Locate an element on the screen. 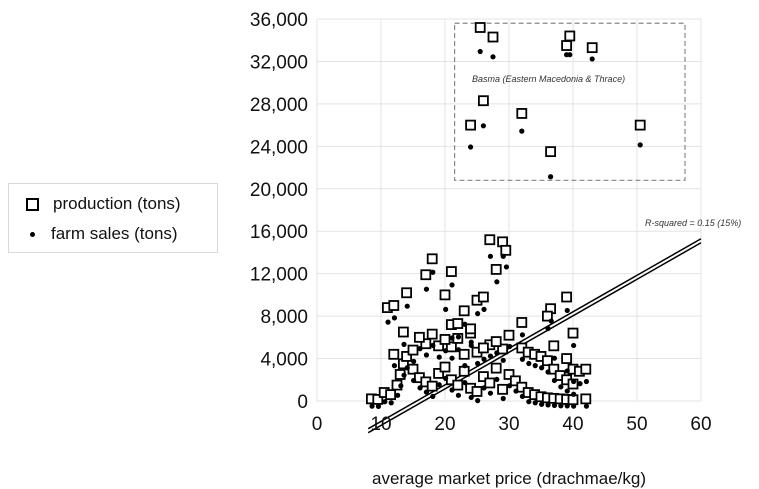  x-axis-label: average market price (drachmae/kg) is located at coordinates (509, 478).